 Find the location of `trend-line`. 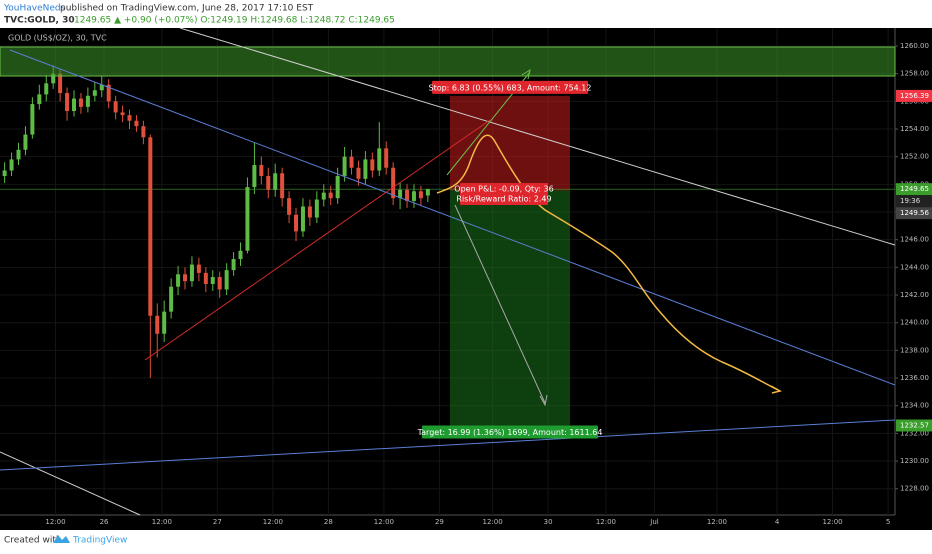

trend-line is located at coordinates (448, 445).